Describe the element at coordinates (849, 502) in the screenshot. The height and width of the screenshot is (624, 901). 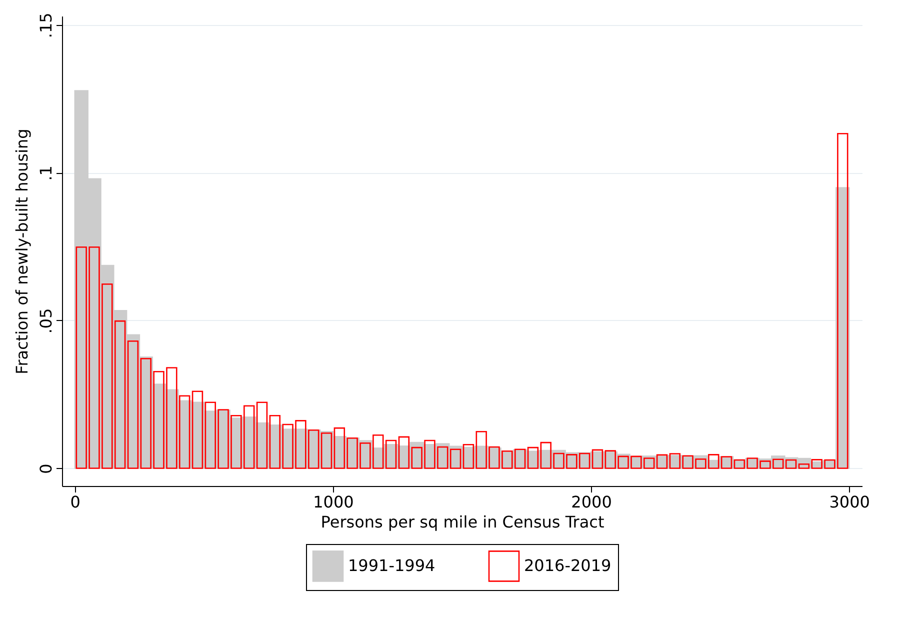
I see `x-tick-label: 3000` at that location.